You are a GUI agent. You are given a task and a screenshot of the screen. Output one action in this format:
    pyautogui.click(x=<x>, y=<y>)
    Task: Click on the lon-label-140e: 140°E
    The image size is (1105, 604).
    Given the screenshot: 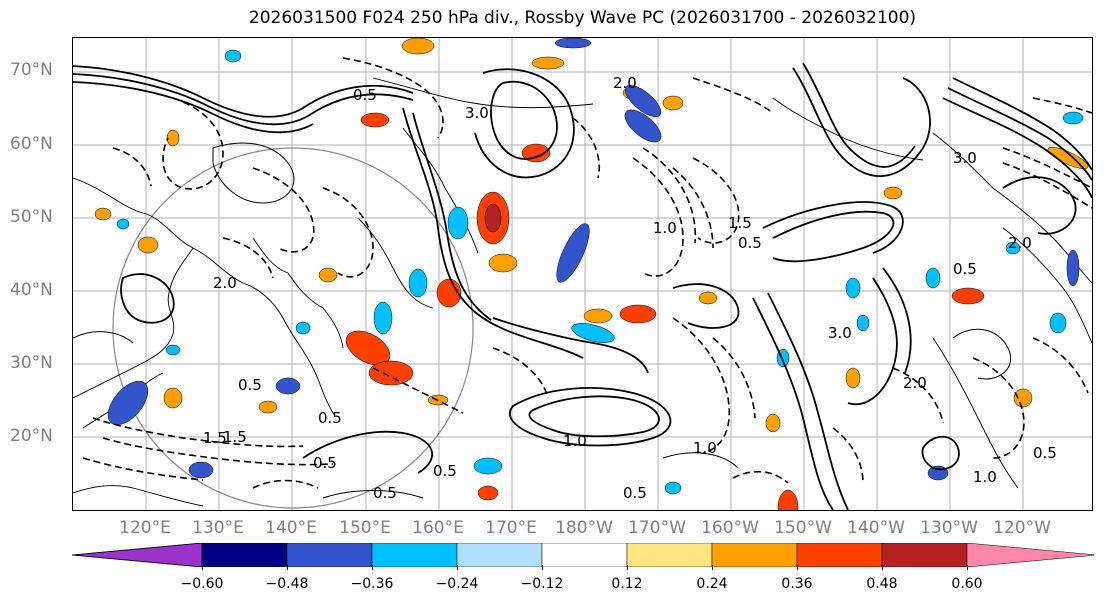 What is the action you would take?
    pyautogui.click(x=291, y=528)
    